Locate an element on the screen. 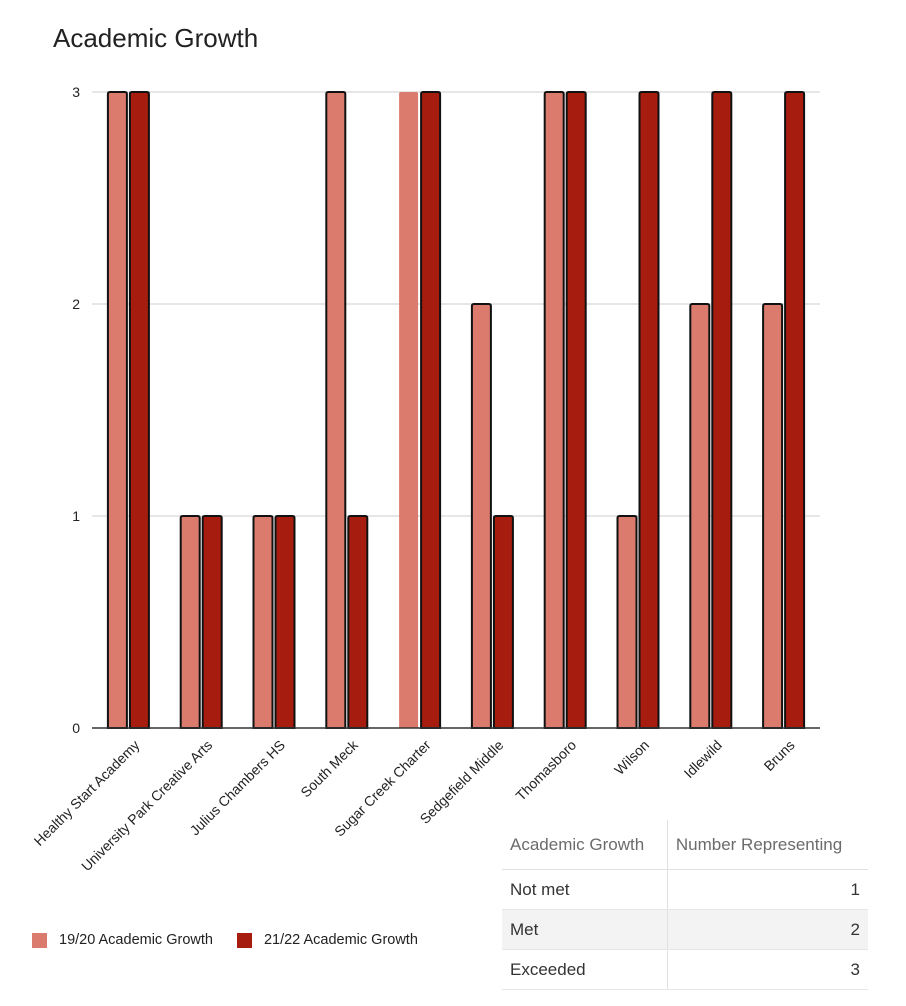  x-tick-label: Thomasboro is located at coordinates (545, 770).